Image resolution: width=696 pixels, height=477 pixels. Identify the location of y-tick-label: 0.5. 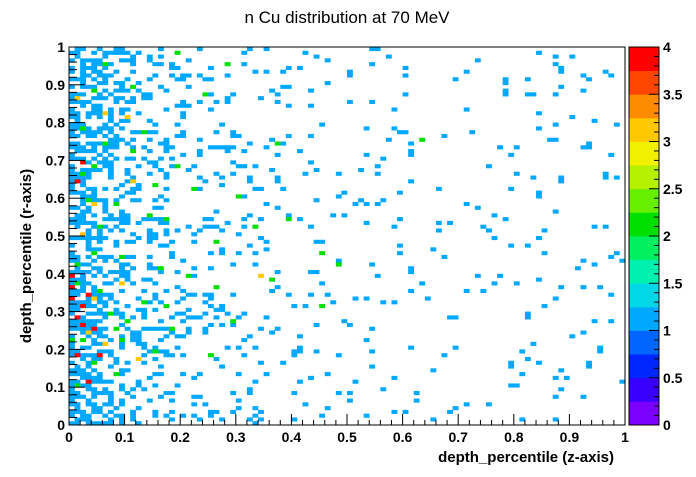
(56, 236).